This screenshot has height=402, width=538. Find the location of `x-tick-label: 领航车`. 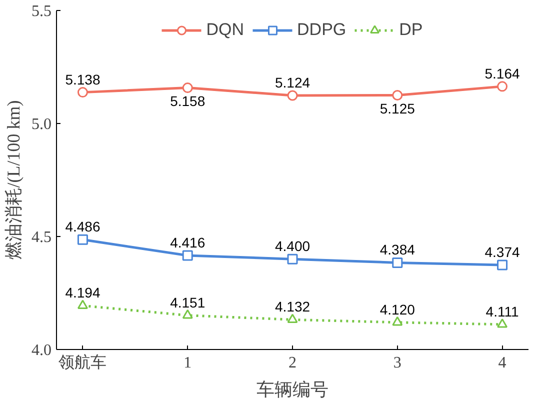

x-tick-label: 领航车 is located at coordinates (82, 363).